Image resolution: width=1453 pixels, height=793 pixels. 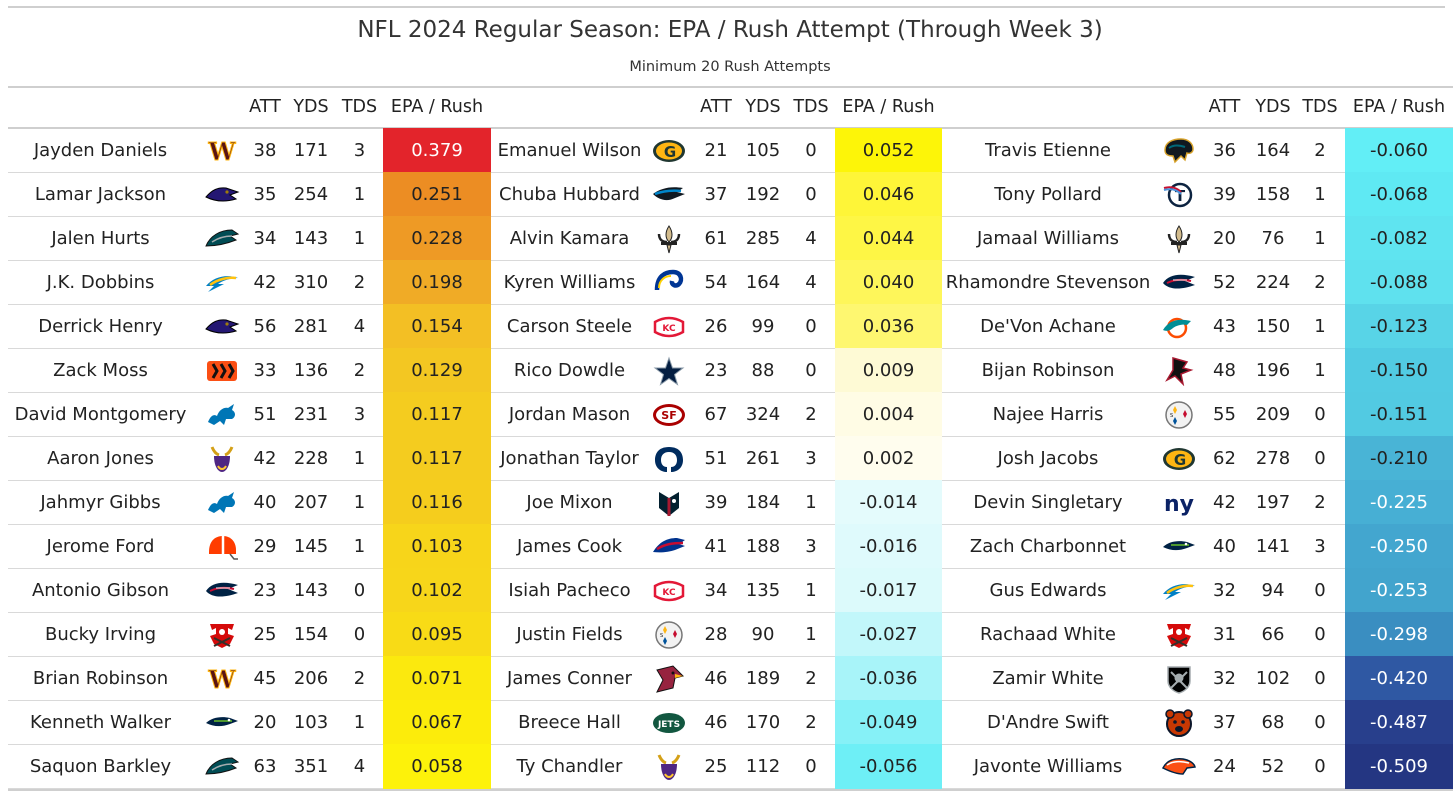 I want to click on epa-value: -0.049, so click(x=888, y=722).